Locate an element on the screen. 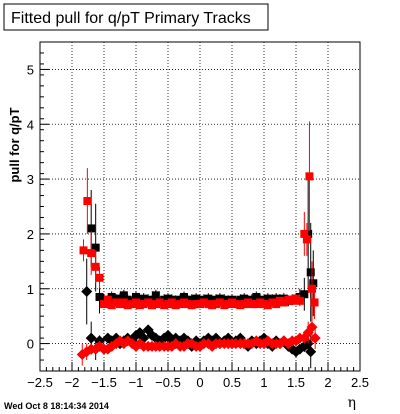 Image resolution: width=400 pixels, height=414 pixels. y-tick-label: 2 is located at coordinates (30, 234).